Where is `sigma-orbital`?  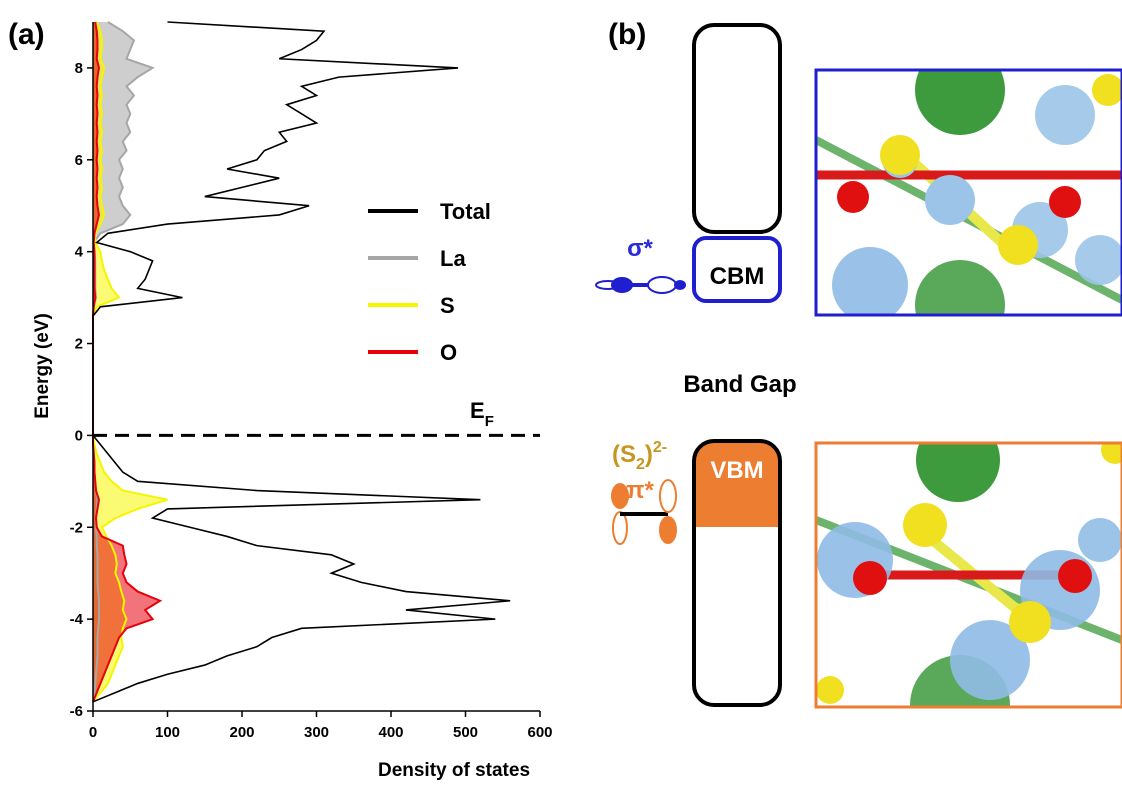
sigma-orbital is located at coordinates (640, 285).